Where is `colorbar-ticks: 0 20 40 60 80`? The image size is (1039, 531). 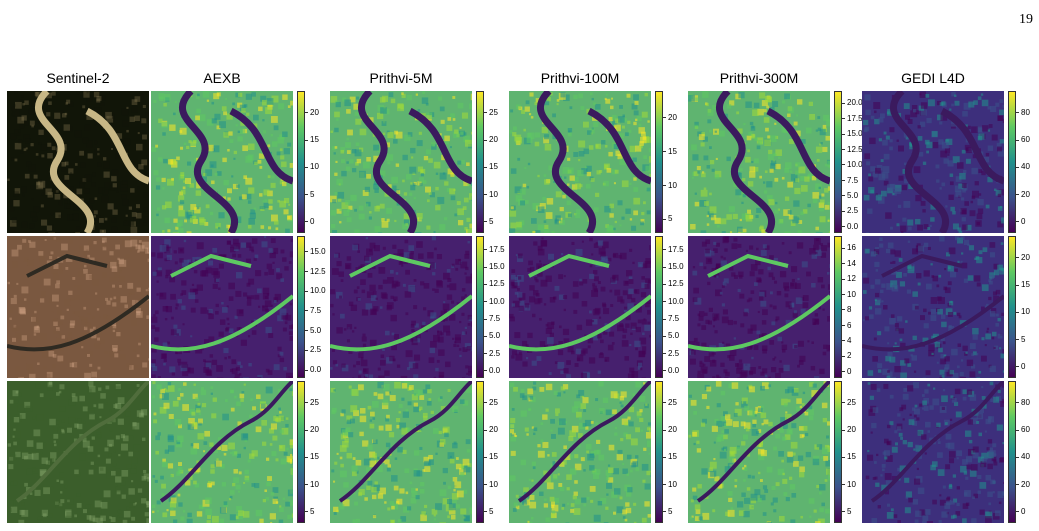 colorbar-ticks: 0 20 40 60 80 is located at coordinates (1027, 452).